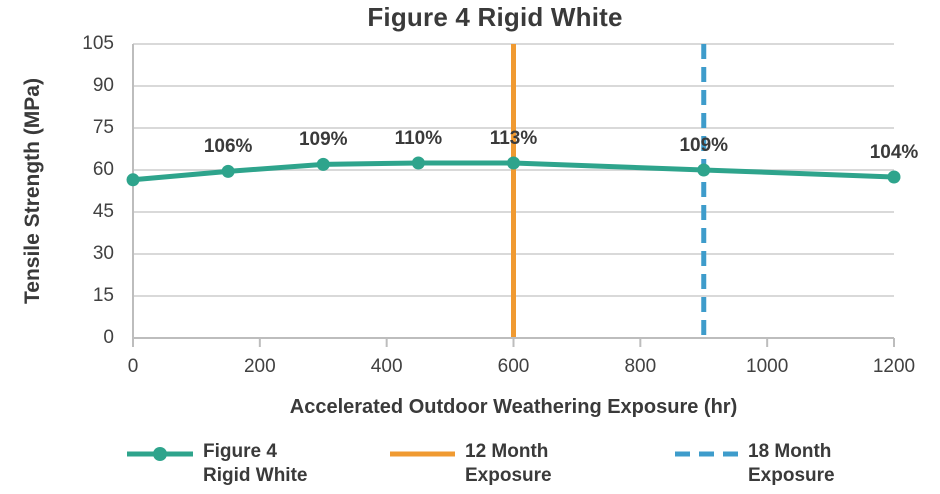  I want to click on legend-label-18-month: 18 Month Exposure, so click(791, 463).